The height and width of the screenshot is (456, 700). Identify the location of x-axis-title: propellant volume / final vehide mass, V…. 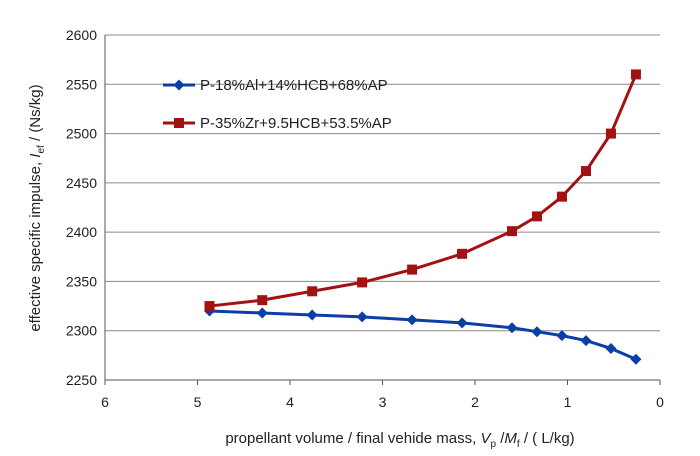
(399, 440).